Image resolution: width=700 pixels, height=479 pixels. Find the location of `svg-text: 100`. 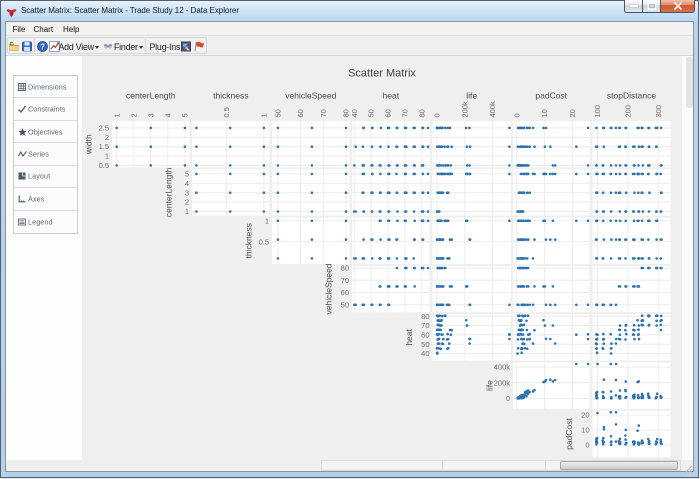

svg-text: 100 is located at coordinates (597, 111).